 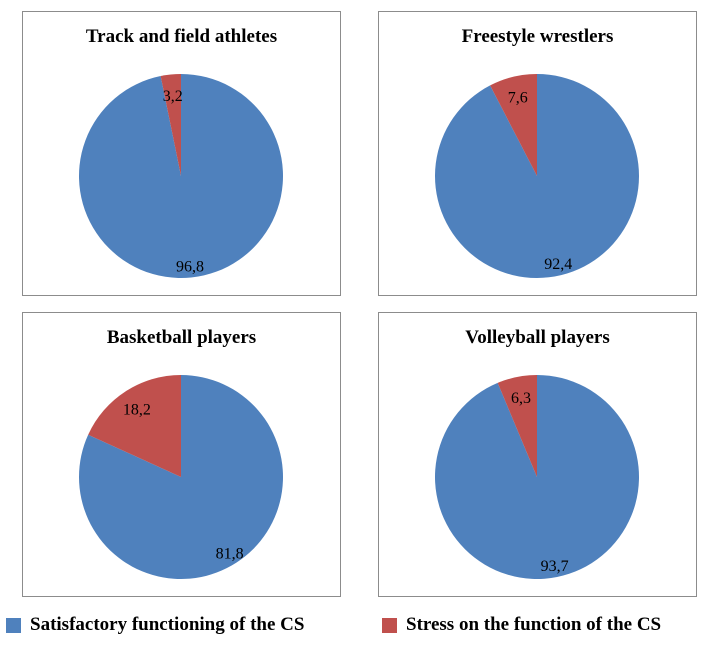 I want to click on data-label-stress: 18,2, so click(x=137, y=409).